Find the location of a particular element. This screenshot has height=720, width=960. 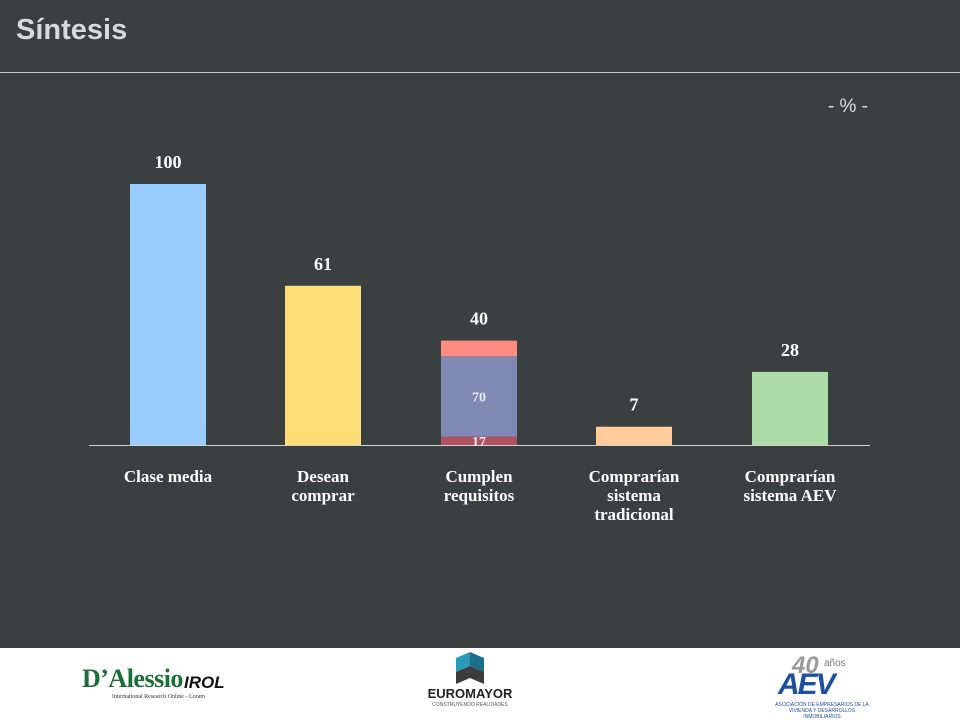

segment-label: 70 is located at coordinates (479, 397).